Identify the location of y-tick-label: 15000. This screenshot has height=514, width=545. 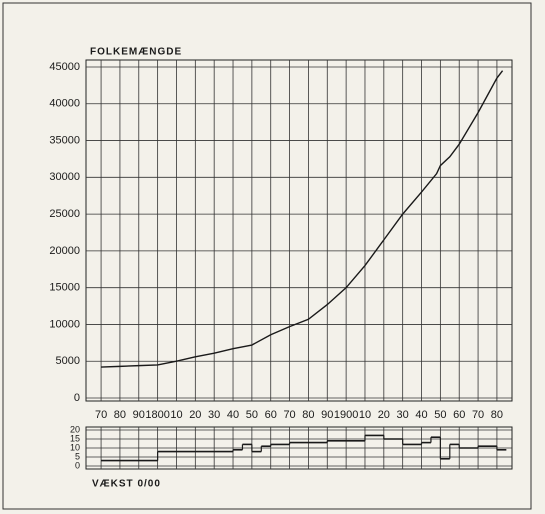
(64, 288).